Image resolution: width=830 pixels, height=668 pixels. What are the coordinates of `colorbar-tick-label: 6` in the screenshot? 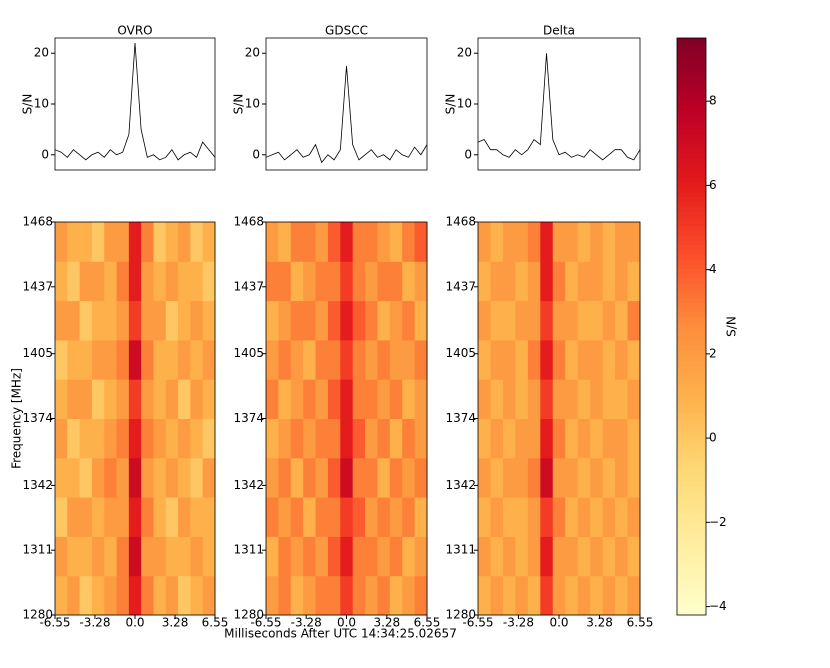 It's located at (713, 185).